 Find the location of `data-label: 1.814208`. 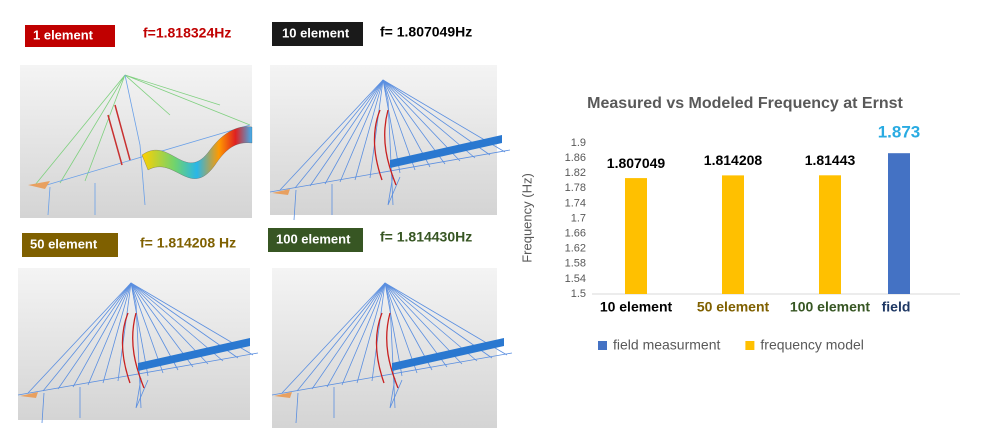

data-label: 1.814208 is located at coordinates (733, 160).